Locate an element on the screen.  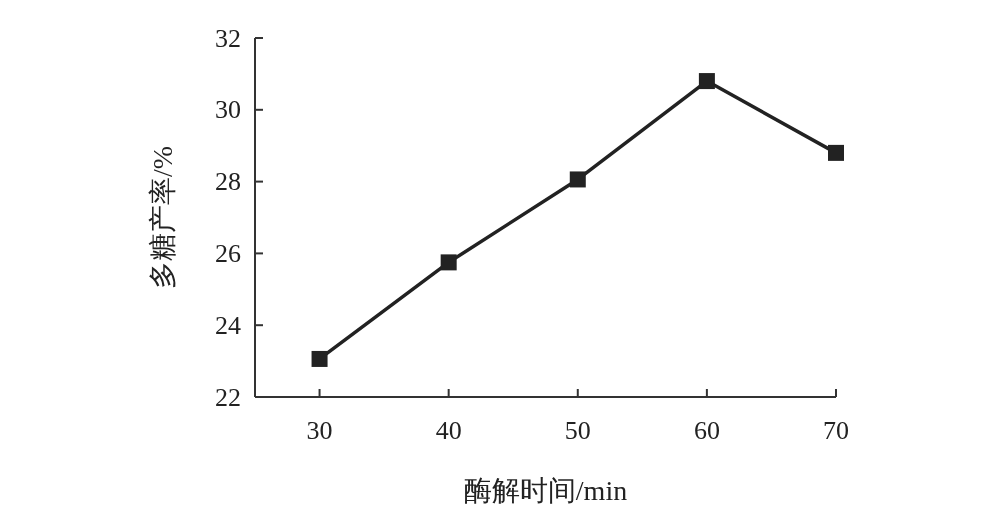
x-tick-label: 60 is located at coordinates (706, 430).